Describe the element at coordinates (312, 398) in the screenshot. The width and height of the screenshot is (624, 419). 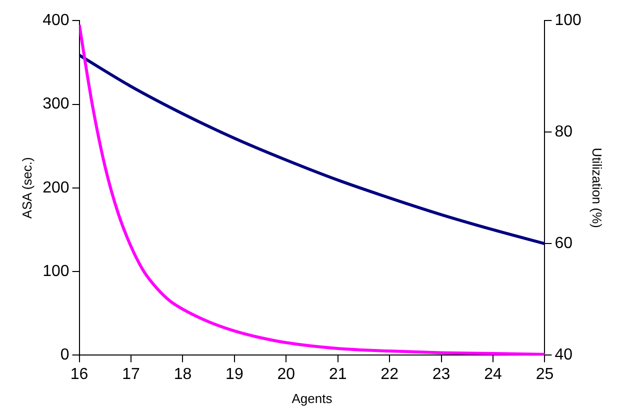
I see `x-axis-title: Agents` at that location.